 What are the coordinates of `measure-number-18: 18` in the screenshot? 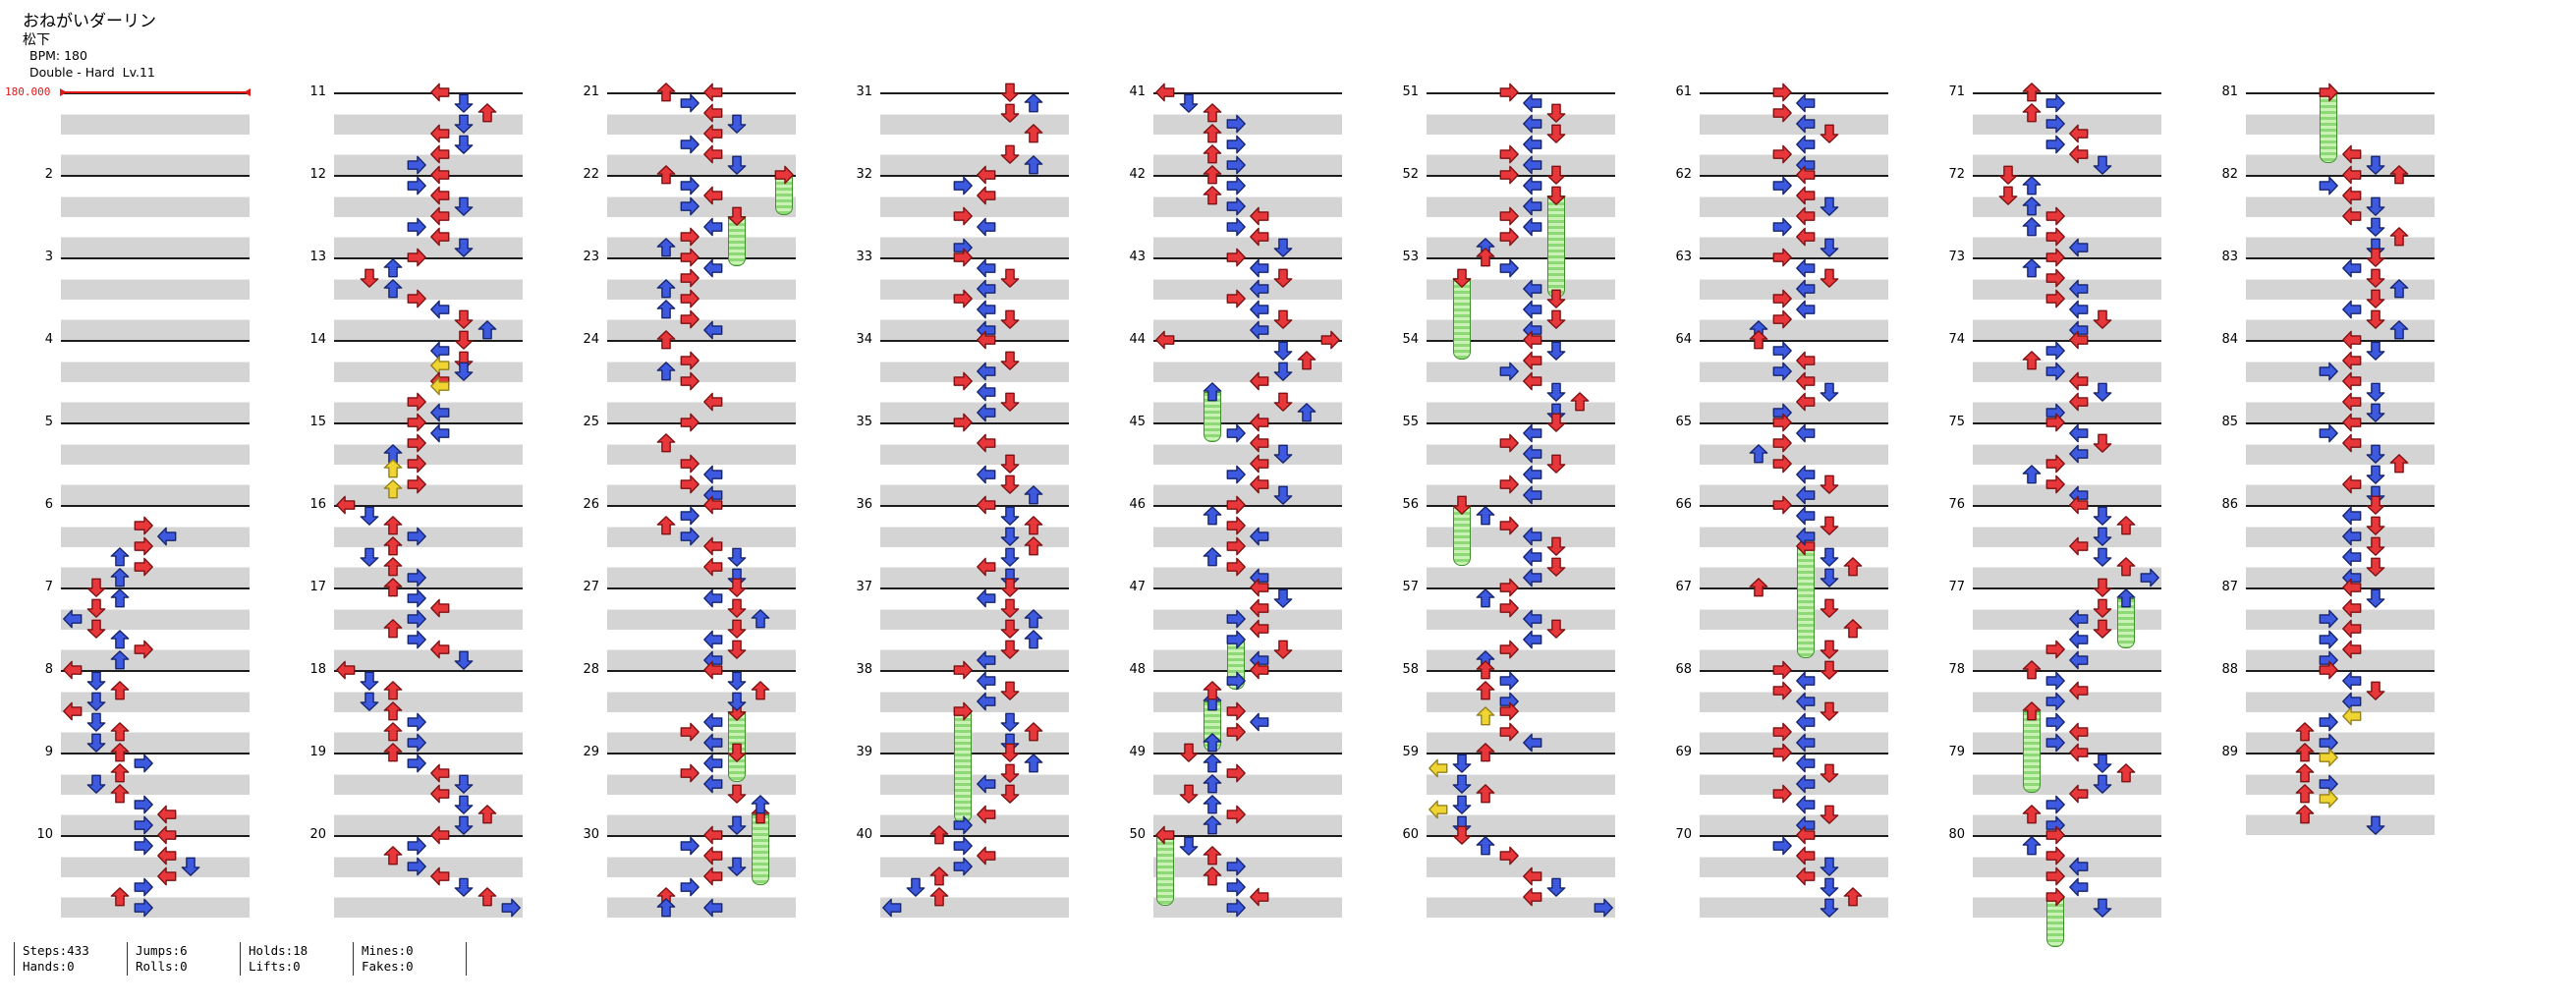 It's located at (317, 669).